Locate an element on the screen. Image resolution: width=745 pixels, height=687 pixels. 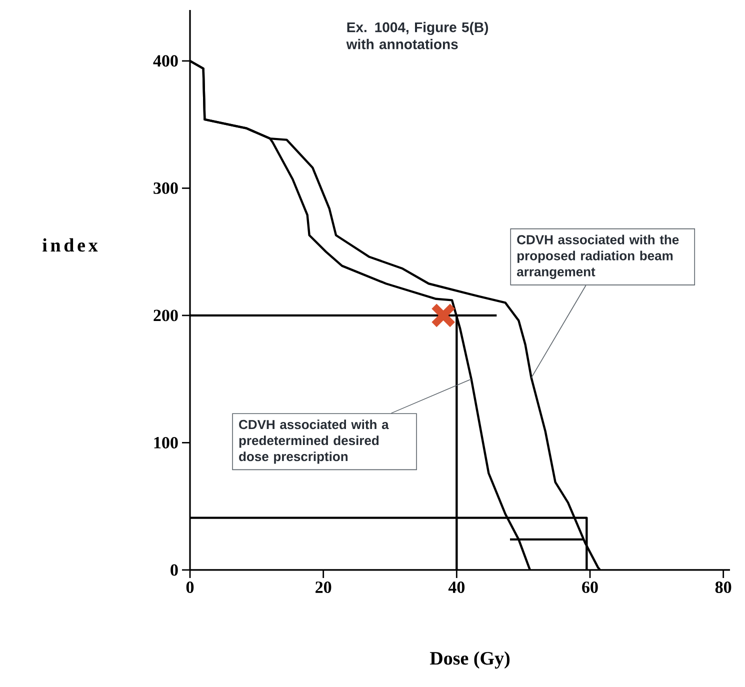
x-tick-label: 20 is located at coordinates (324, 587).